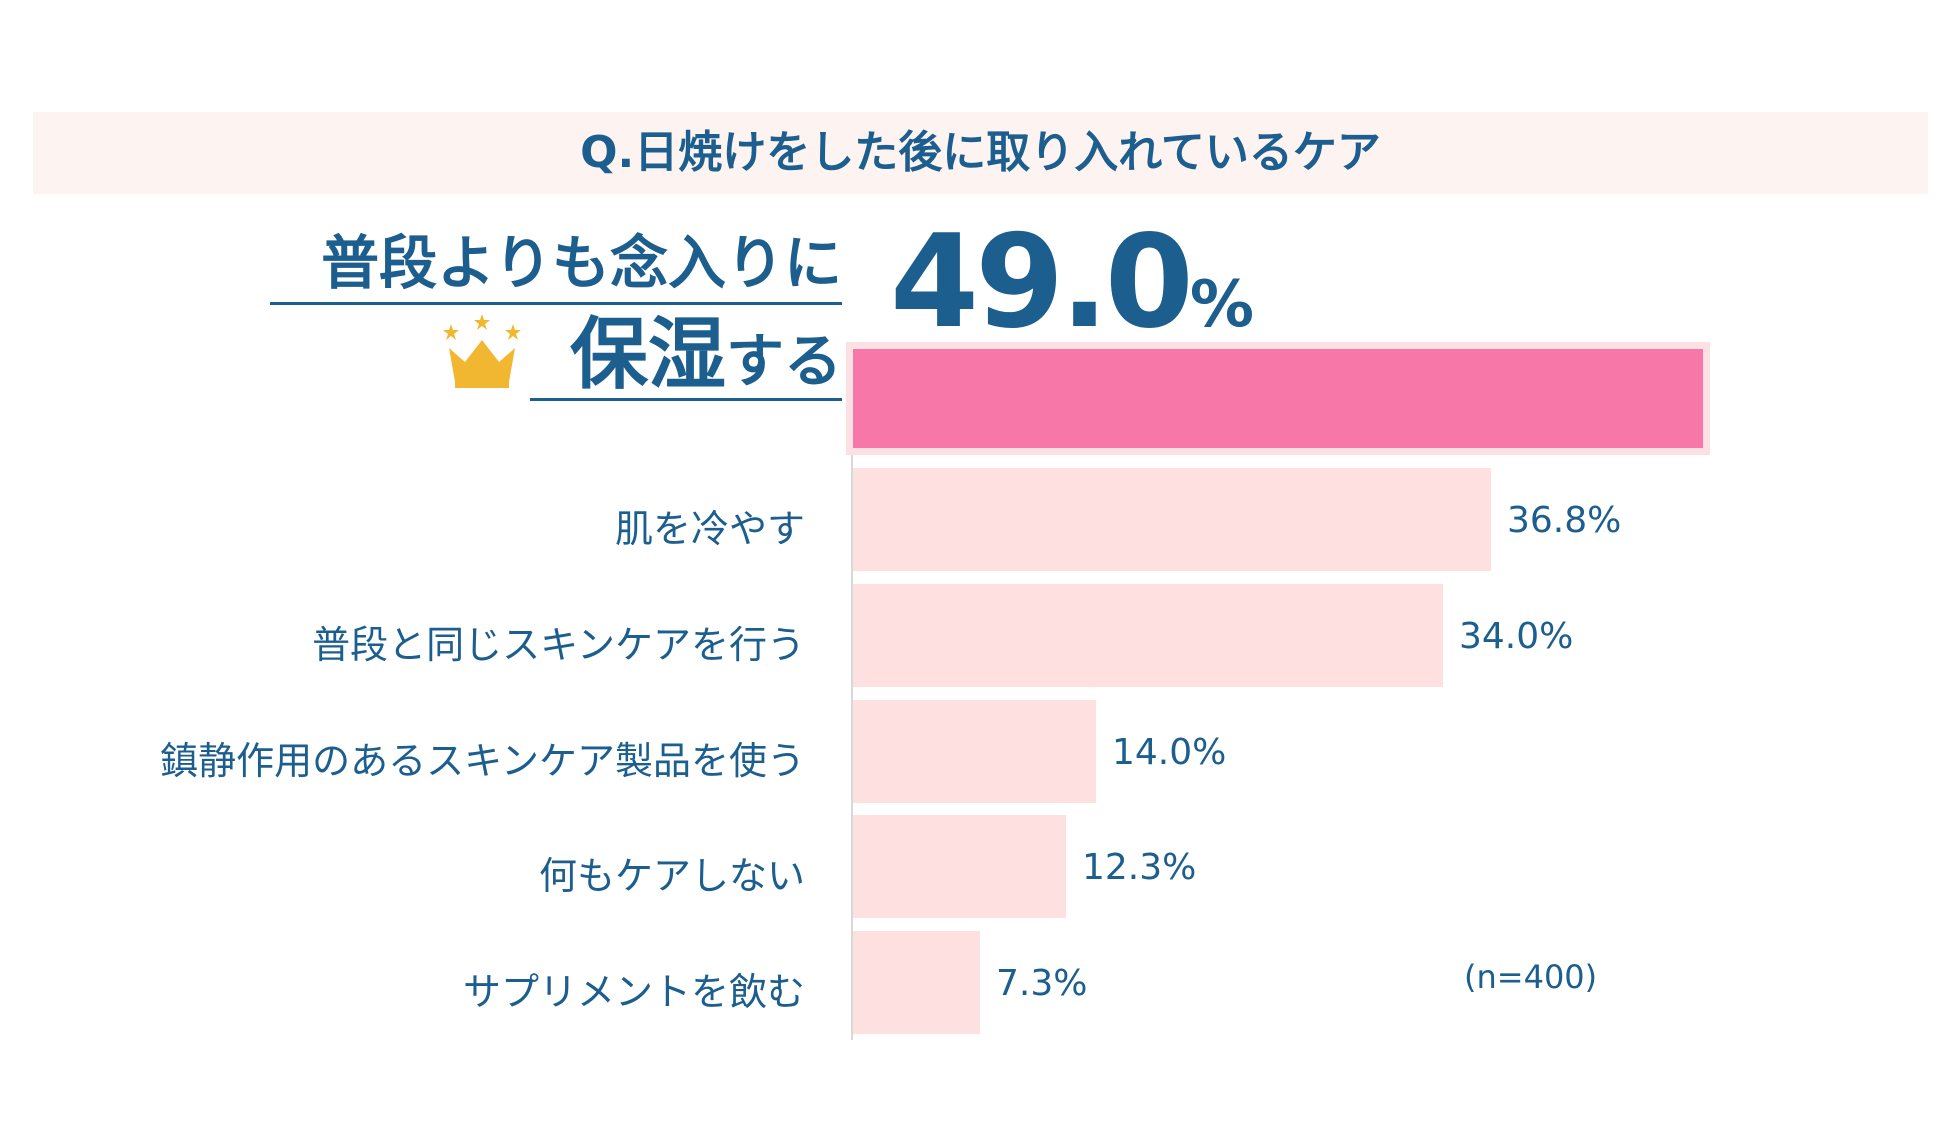  I want to click on data-label-2: 36.8%, so click(1564, 520).